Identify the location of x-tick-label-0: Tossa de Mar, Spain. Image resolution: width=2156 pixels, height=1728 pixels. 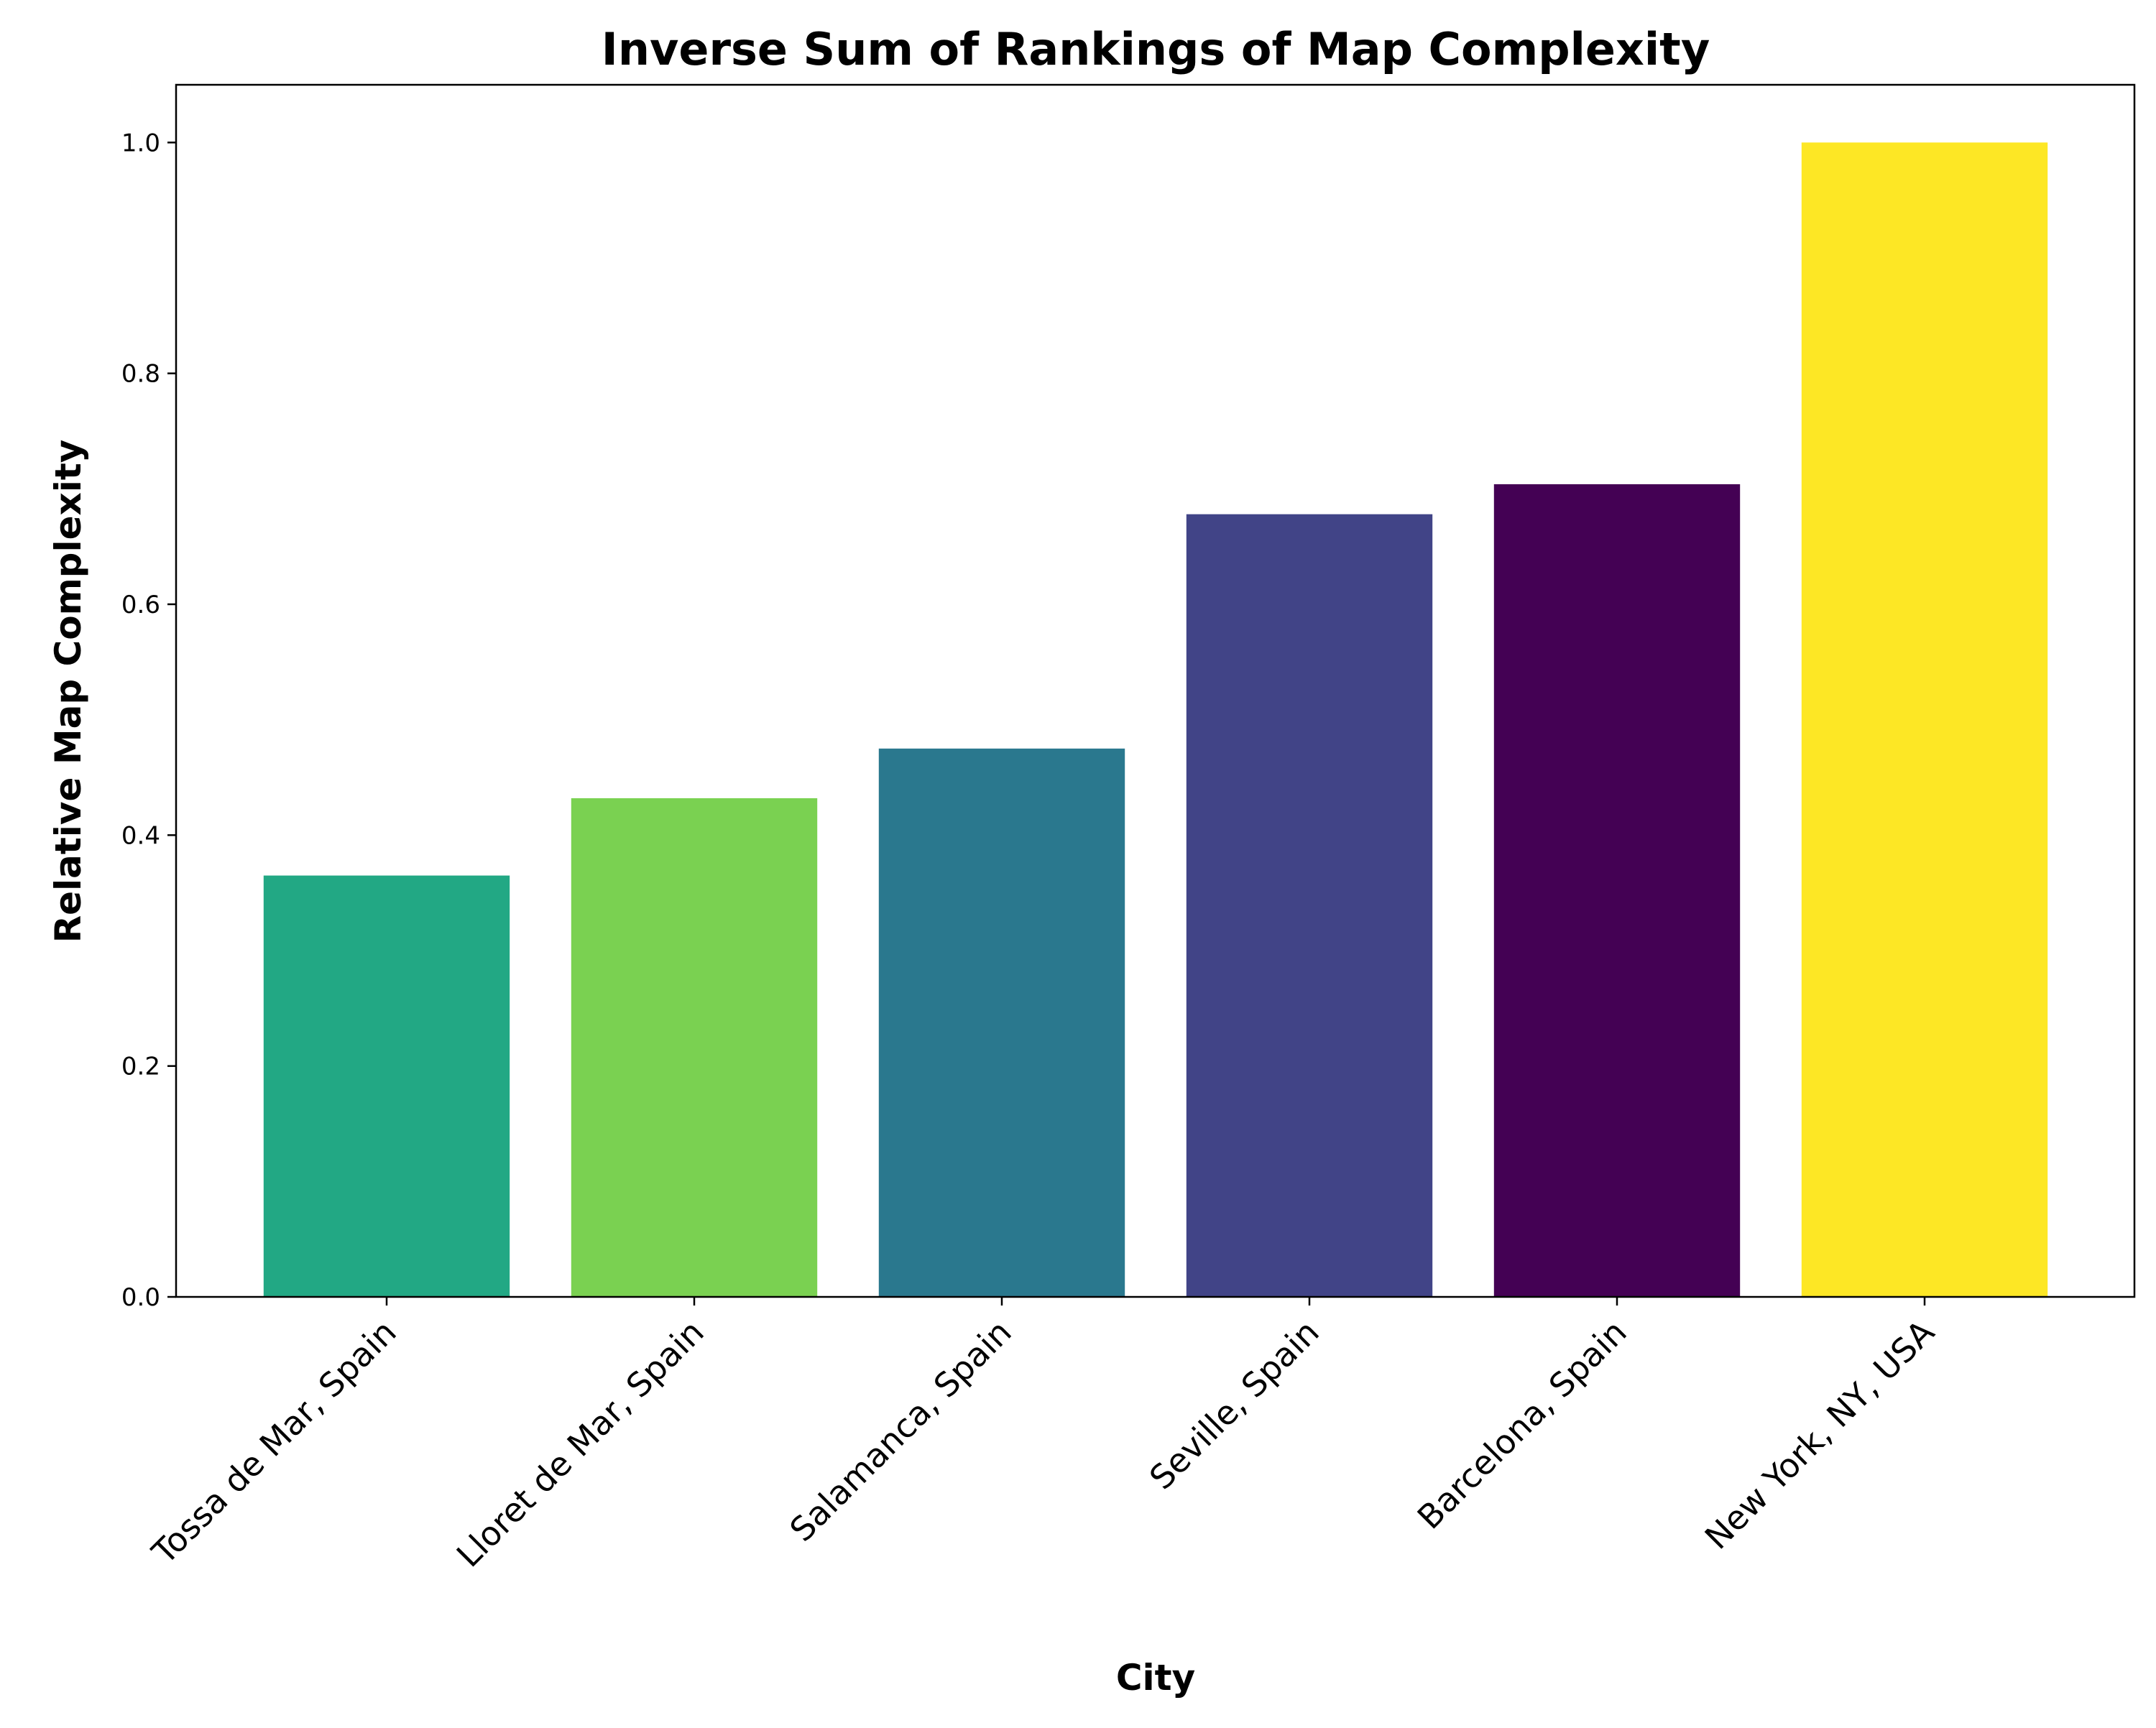
(274, 1442).